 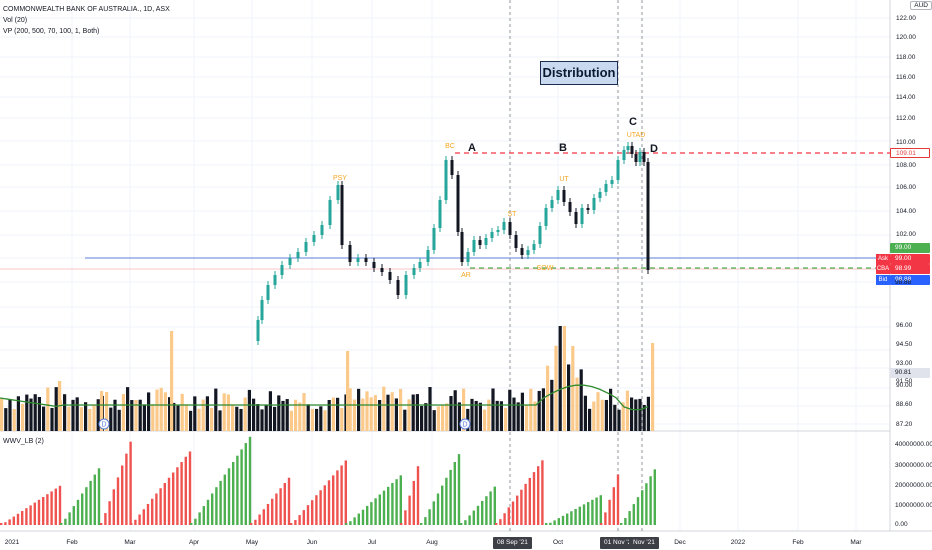 I want to click on vertical-dashed-lines, so click(x=576, y=265).